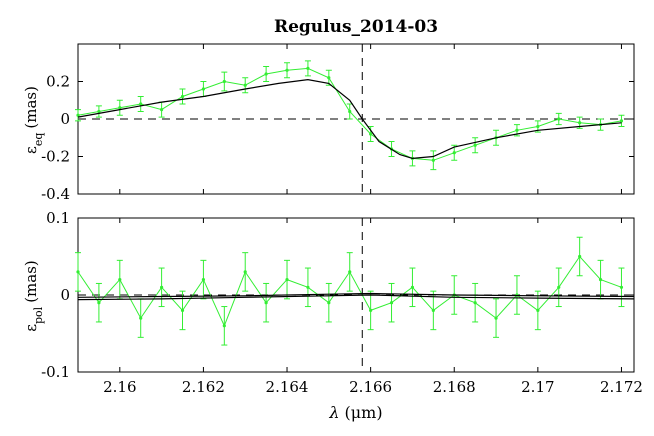 This screenshot has height=436, width=654. What do you see at coordinates (55, 194) in the screenshot?
I see `top-y-tick-label: -0.4` at bounding box center [55, 194].